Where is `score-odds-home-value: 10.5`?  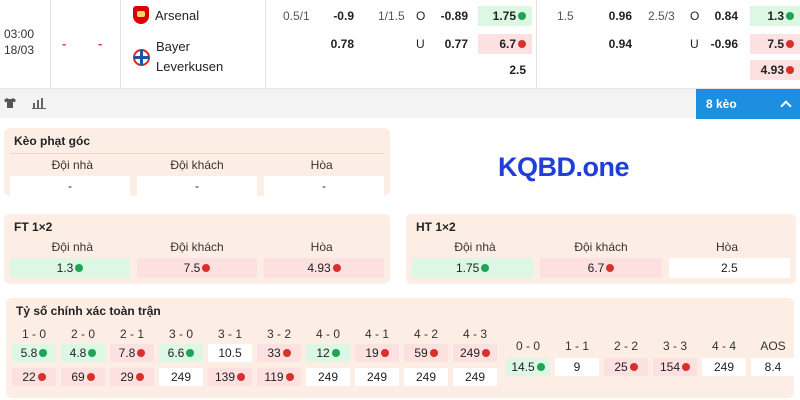 score-odds-home-value: 10.5 is located at coordinates (230, 353).